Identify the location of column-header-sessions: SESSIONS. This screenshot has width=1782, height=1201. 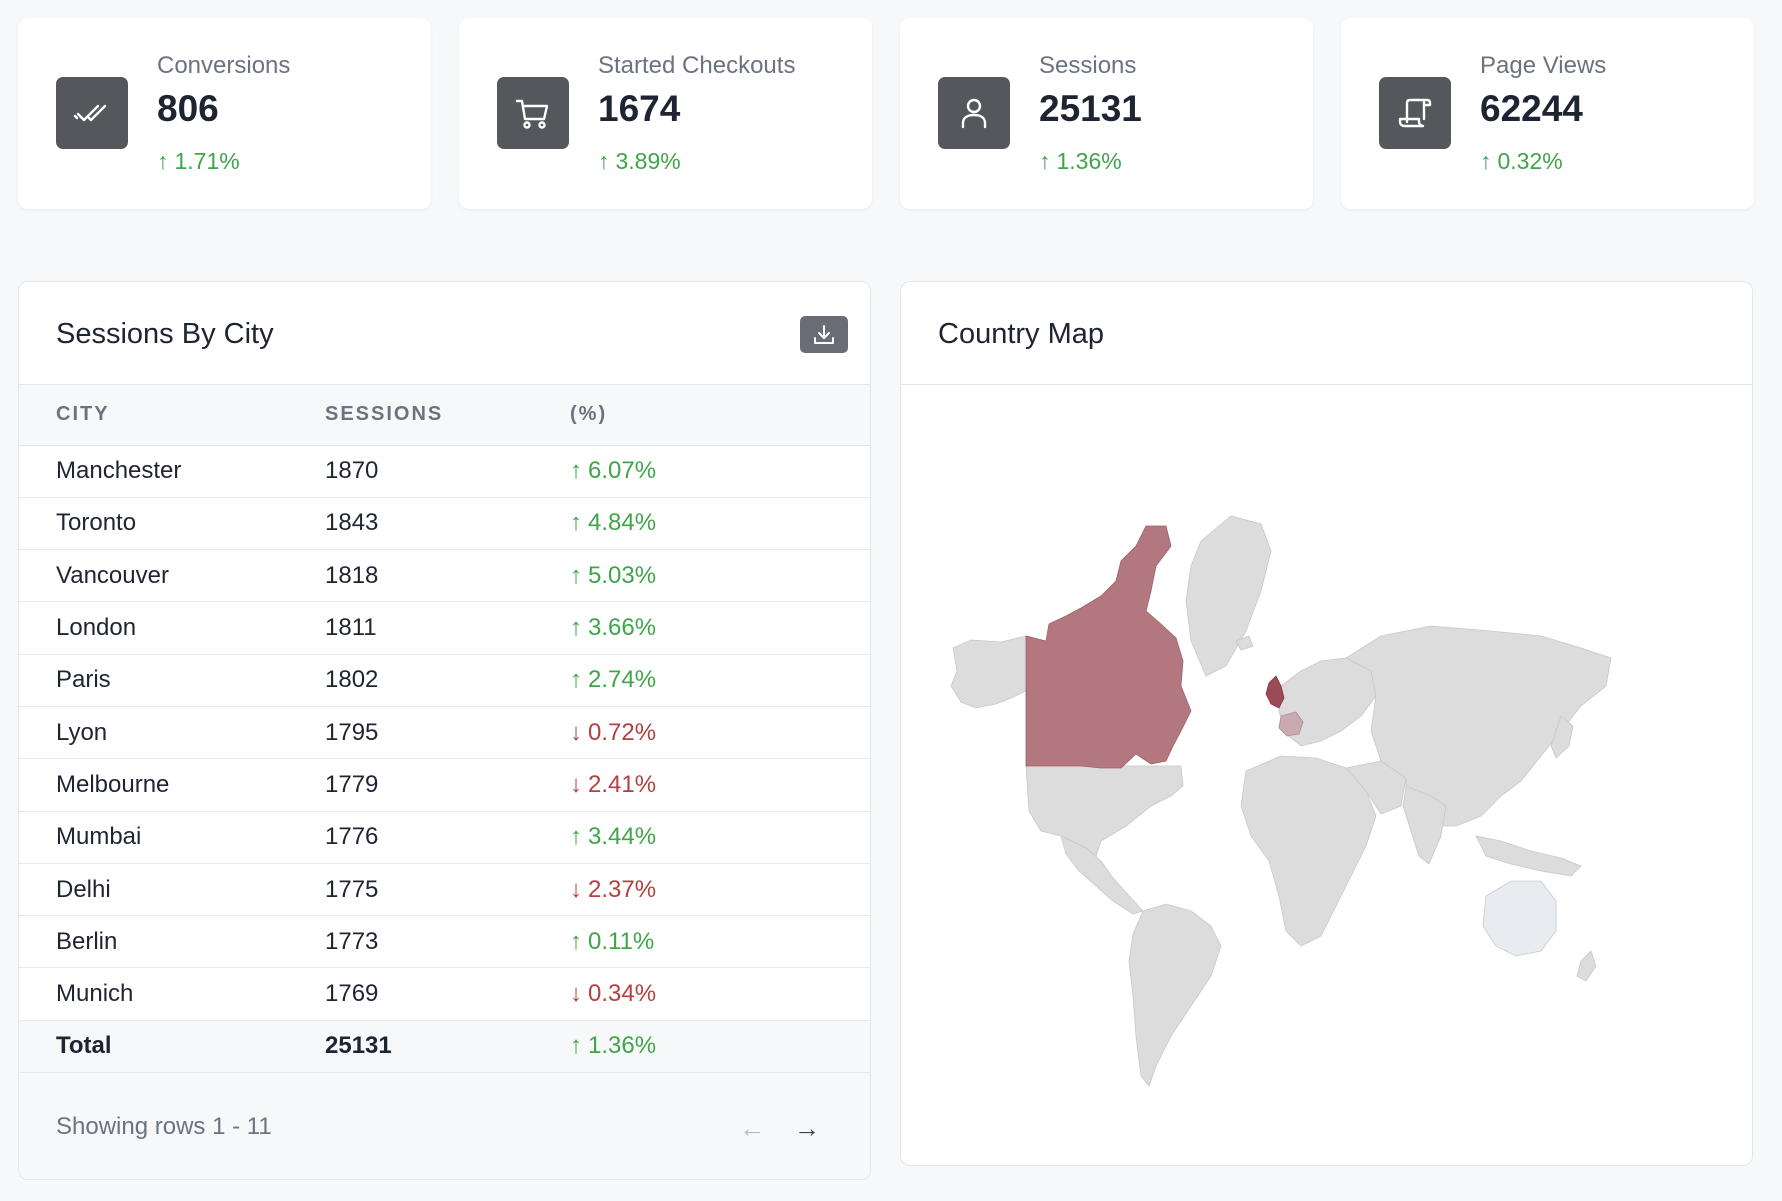
(384, 414).